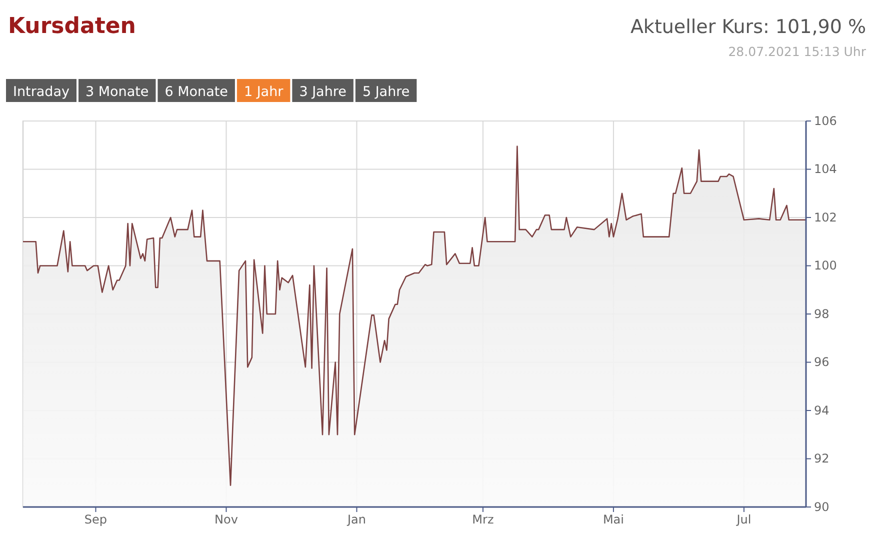 The height and width of the screenshot is (540, 877). I want to click on text: Intraday, so click(41, 92).